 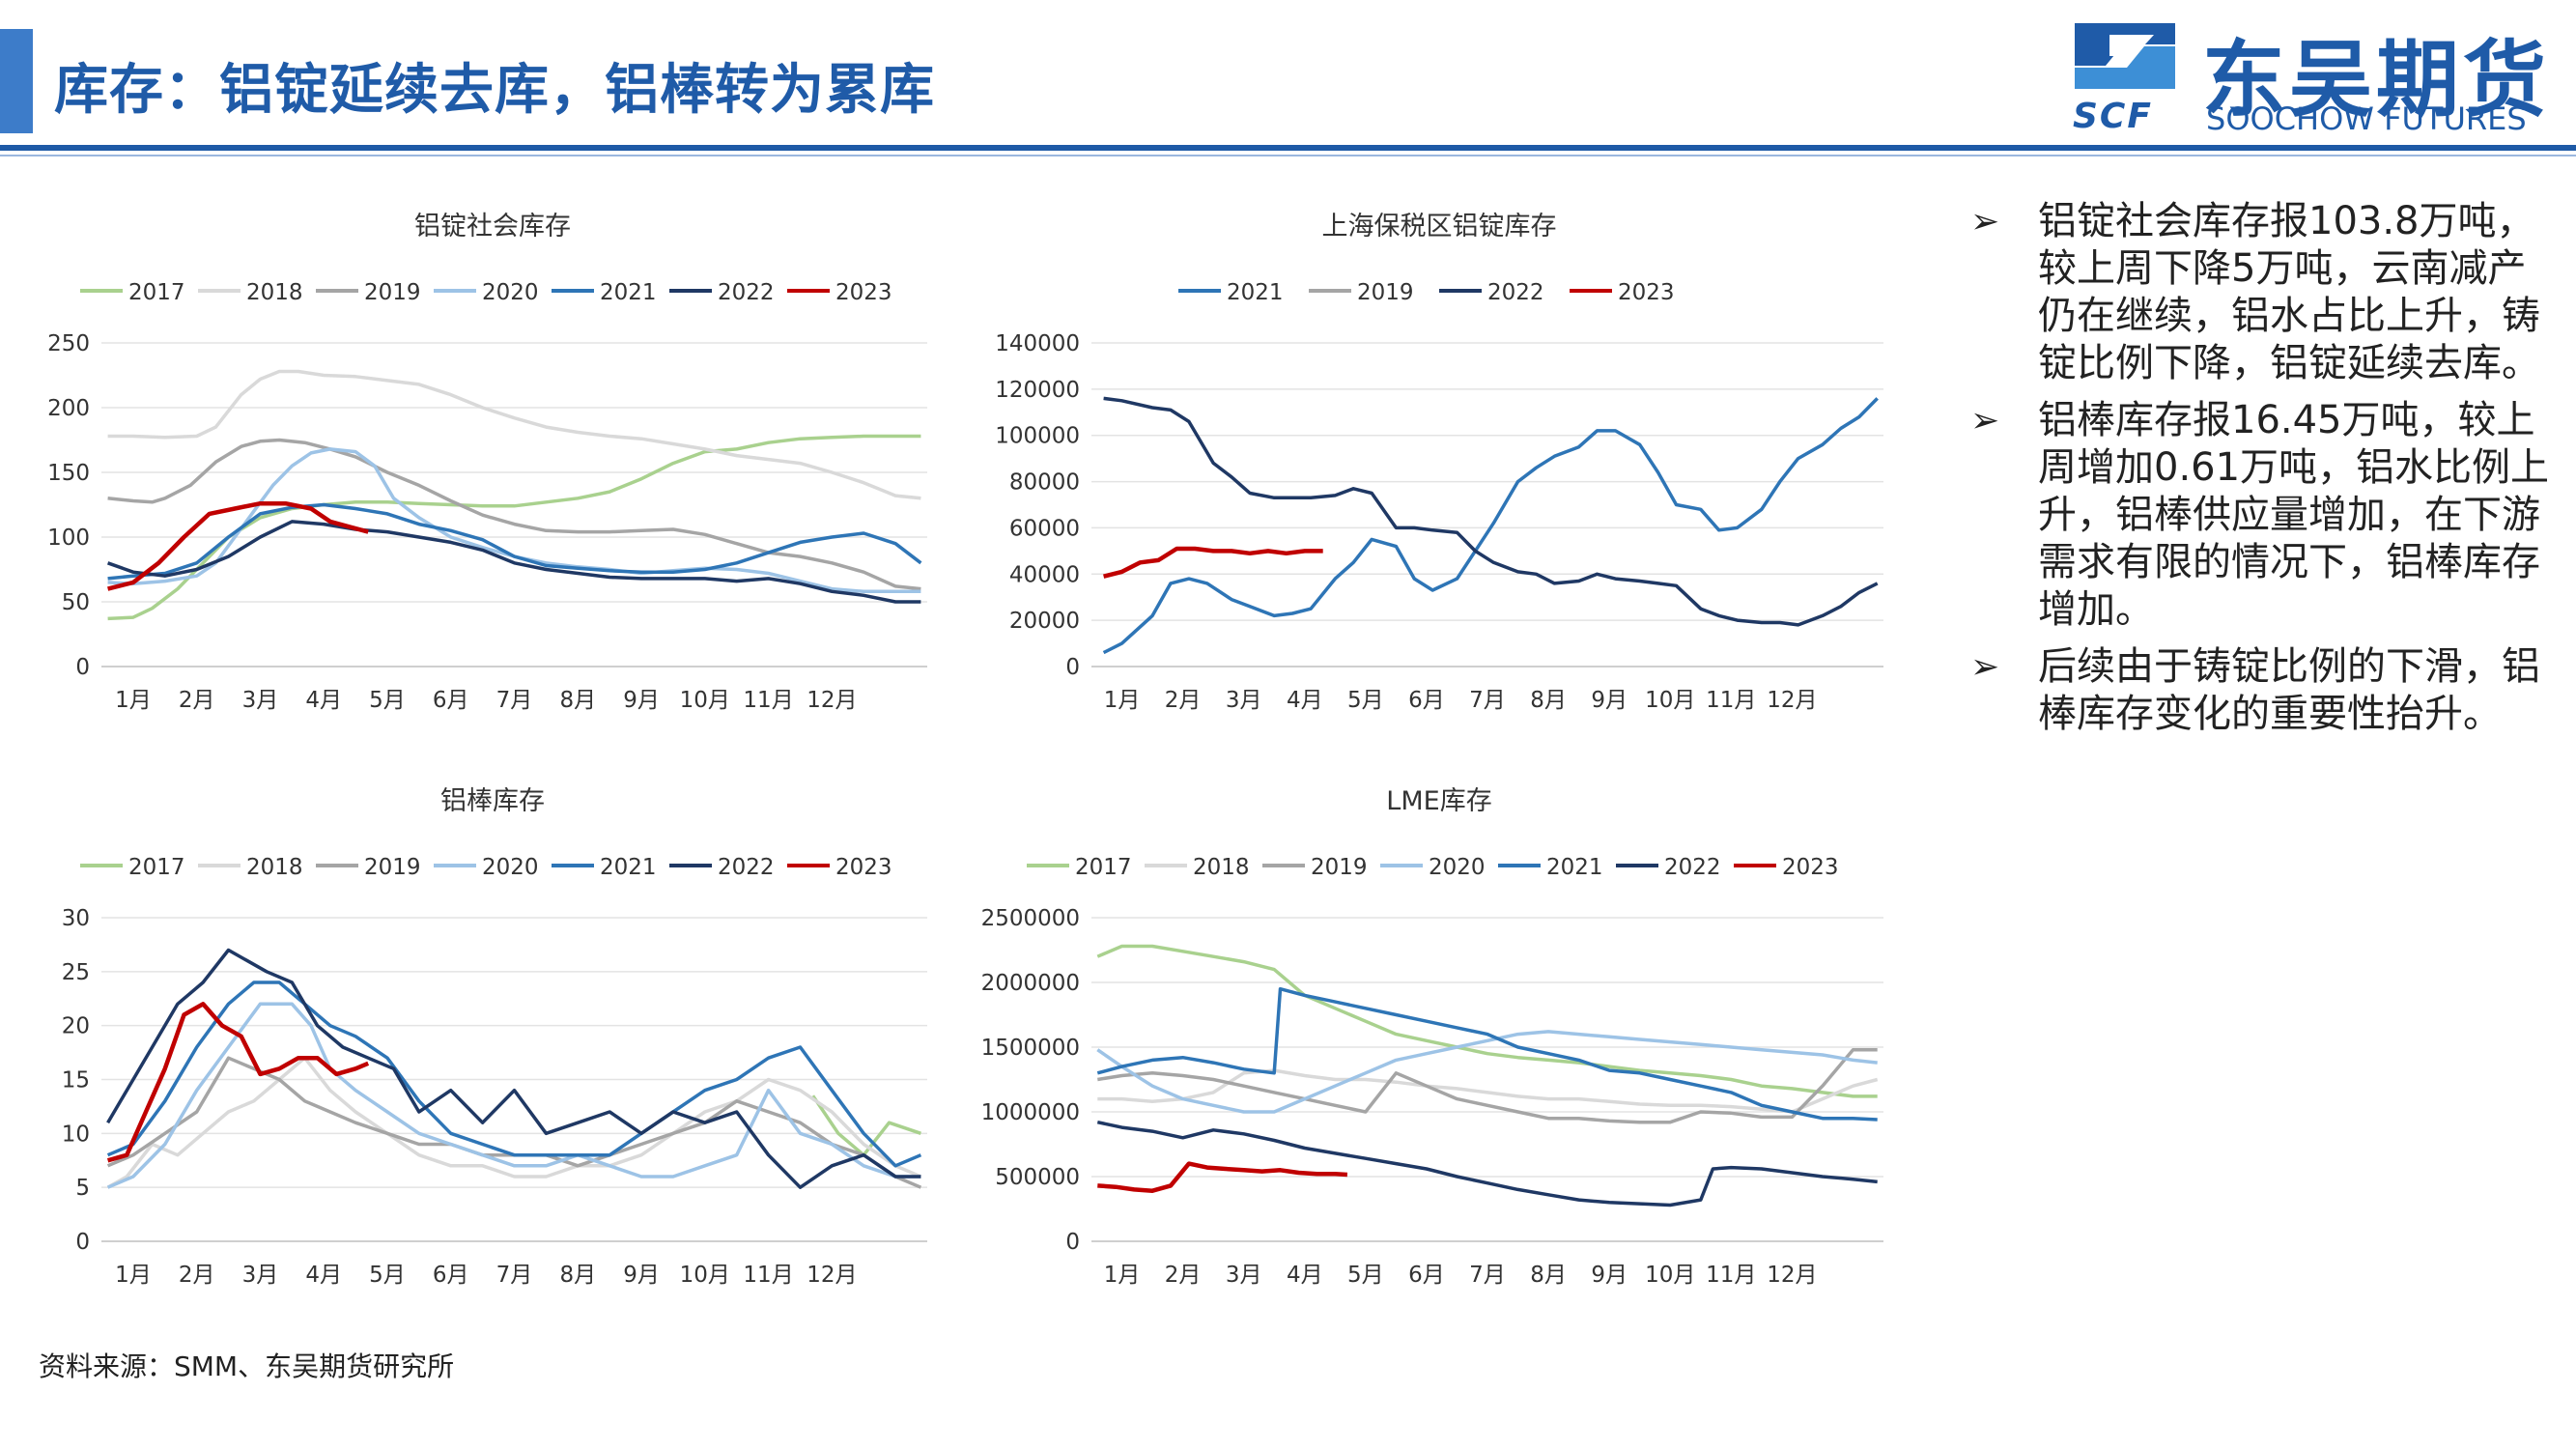 What do you see at coordinates (1044, 528) in the screenshot?
I see `y-tick-label: 60000` at bounding box center [1044, 528].